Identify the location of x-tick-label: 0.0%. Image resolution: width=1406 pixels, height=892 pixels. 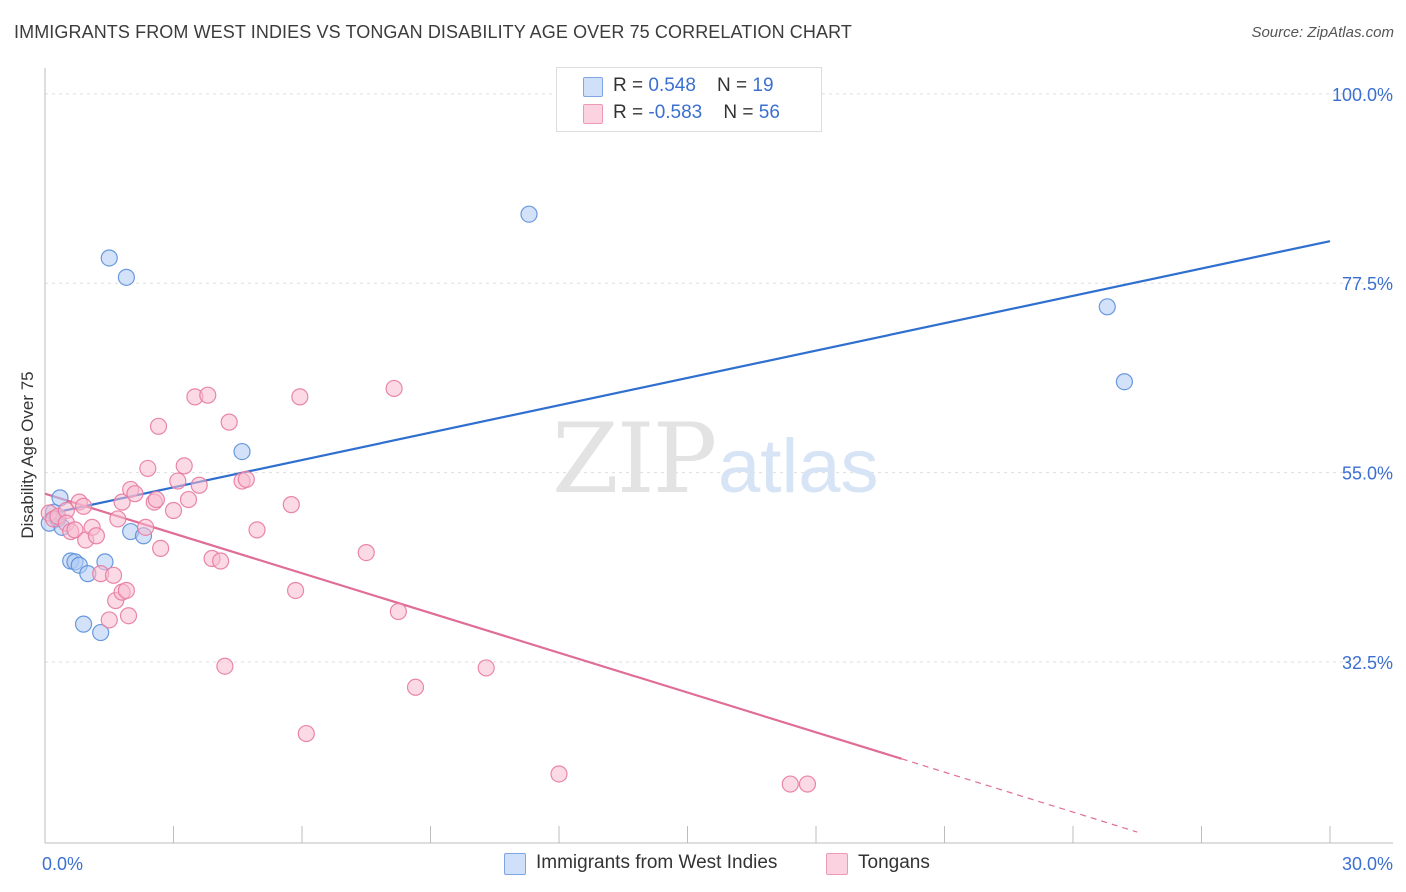
(62, 864).